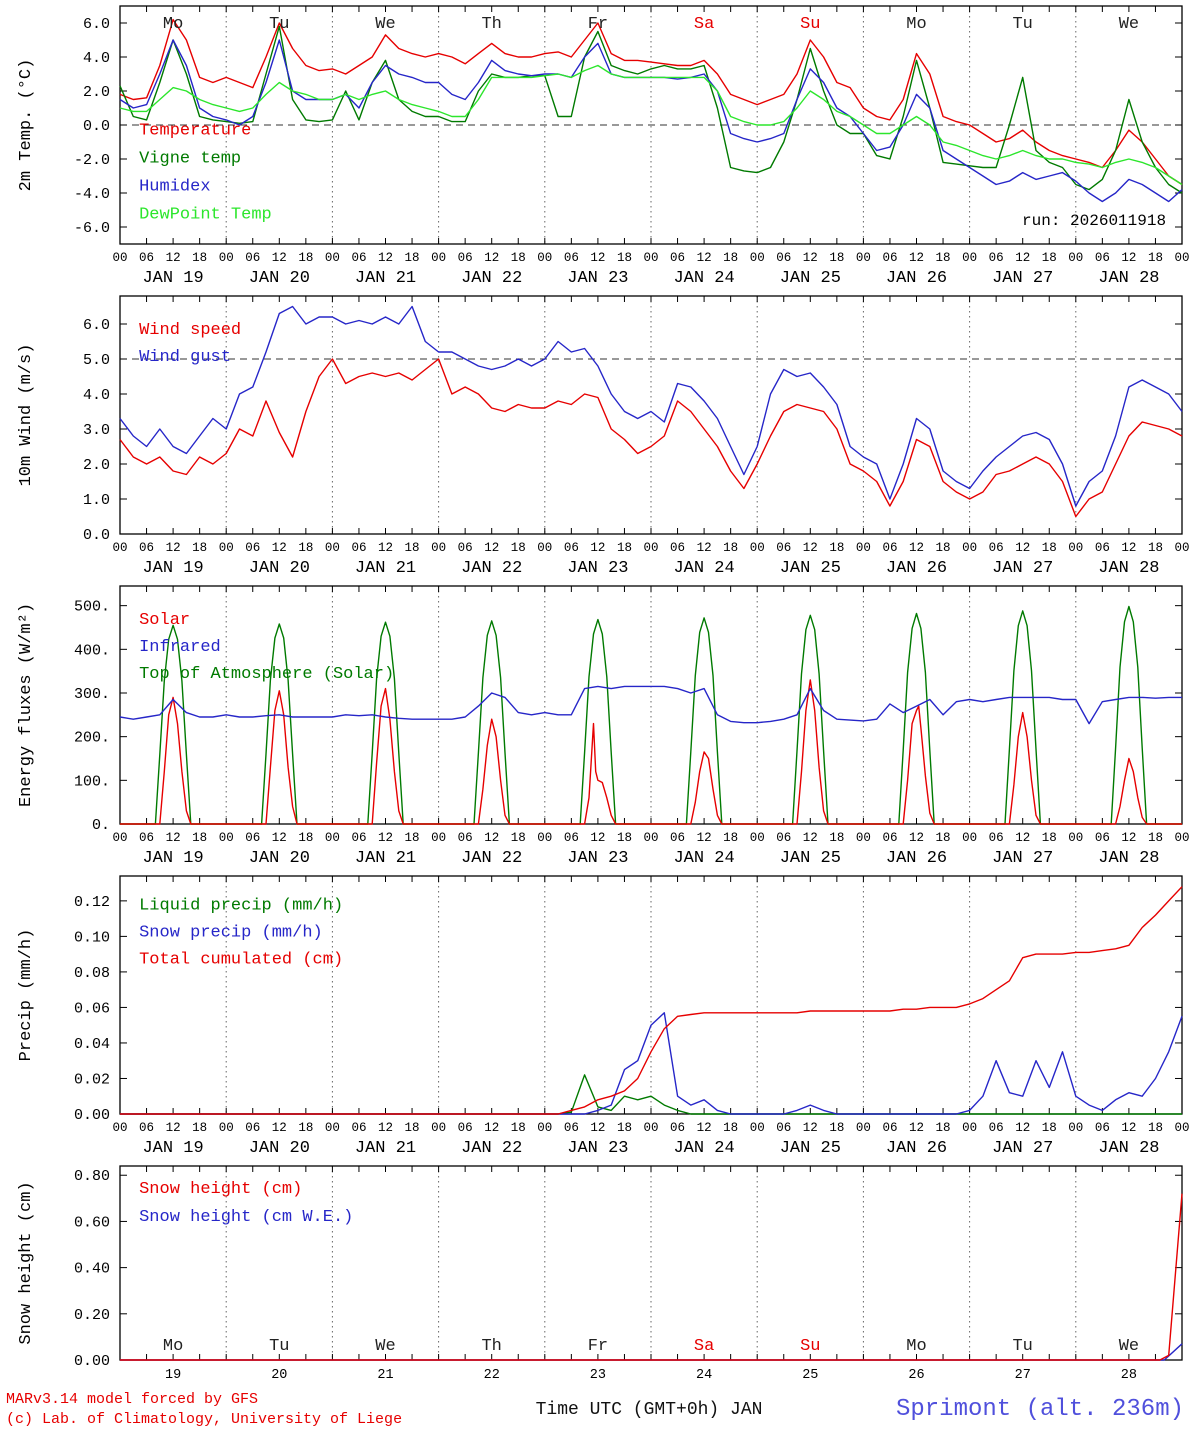 This screenshot has height=1440, width=1194. I want to click on svg-text: JAN 25, so click(810, 1148).